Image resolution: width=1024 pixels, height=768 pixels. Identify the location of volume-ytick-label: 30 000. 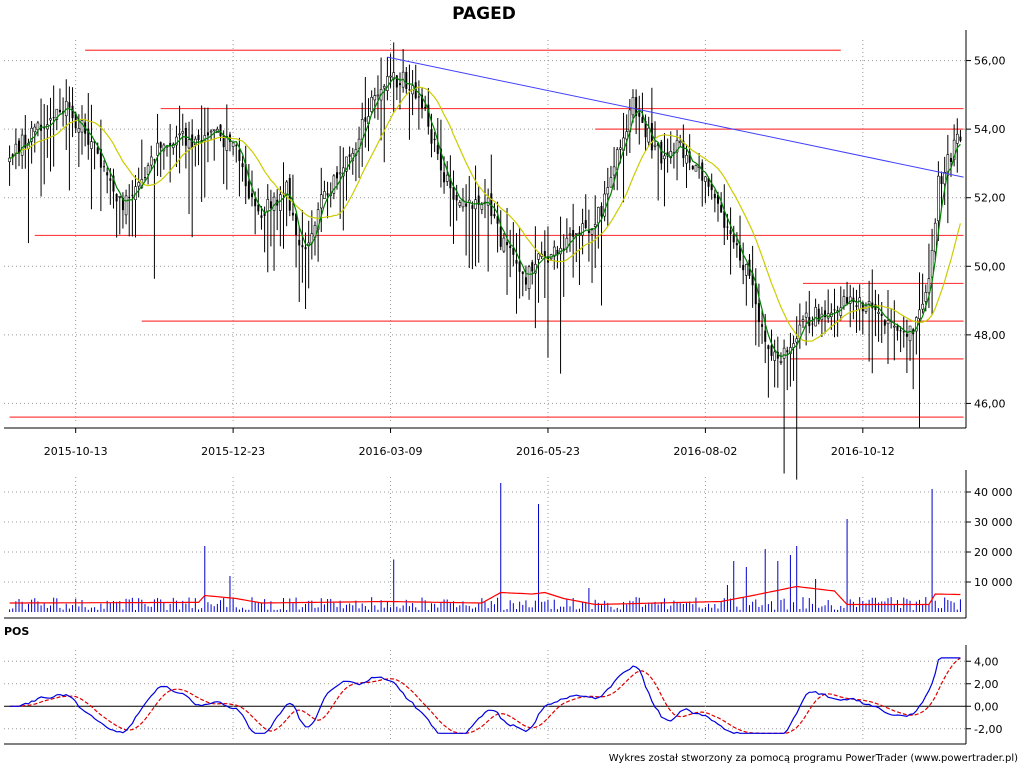
(993, 522).